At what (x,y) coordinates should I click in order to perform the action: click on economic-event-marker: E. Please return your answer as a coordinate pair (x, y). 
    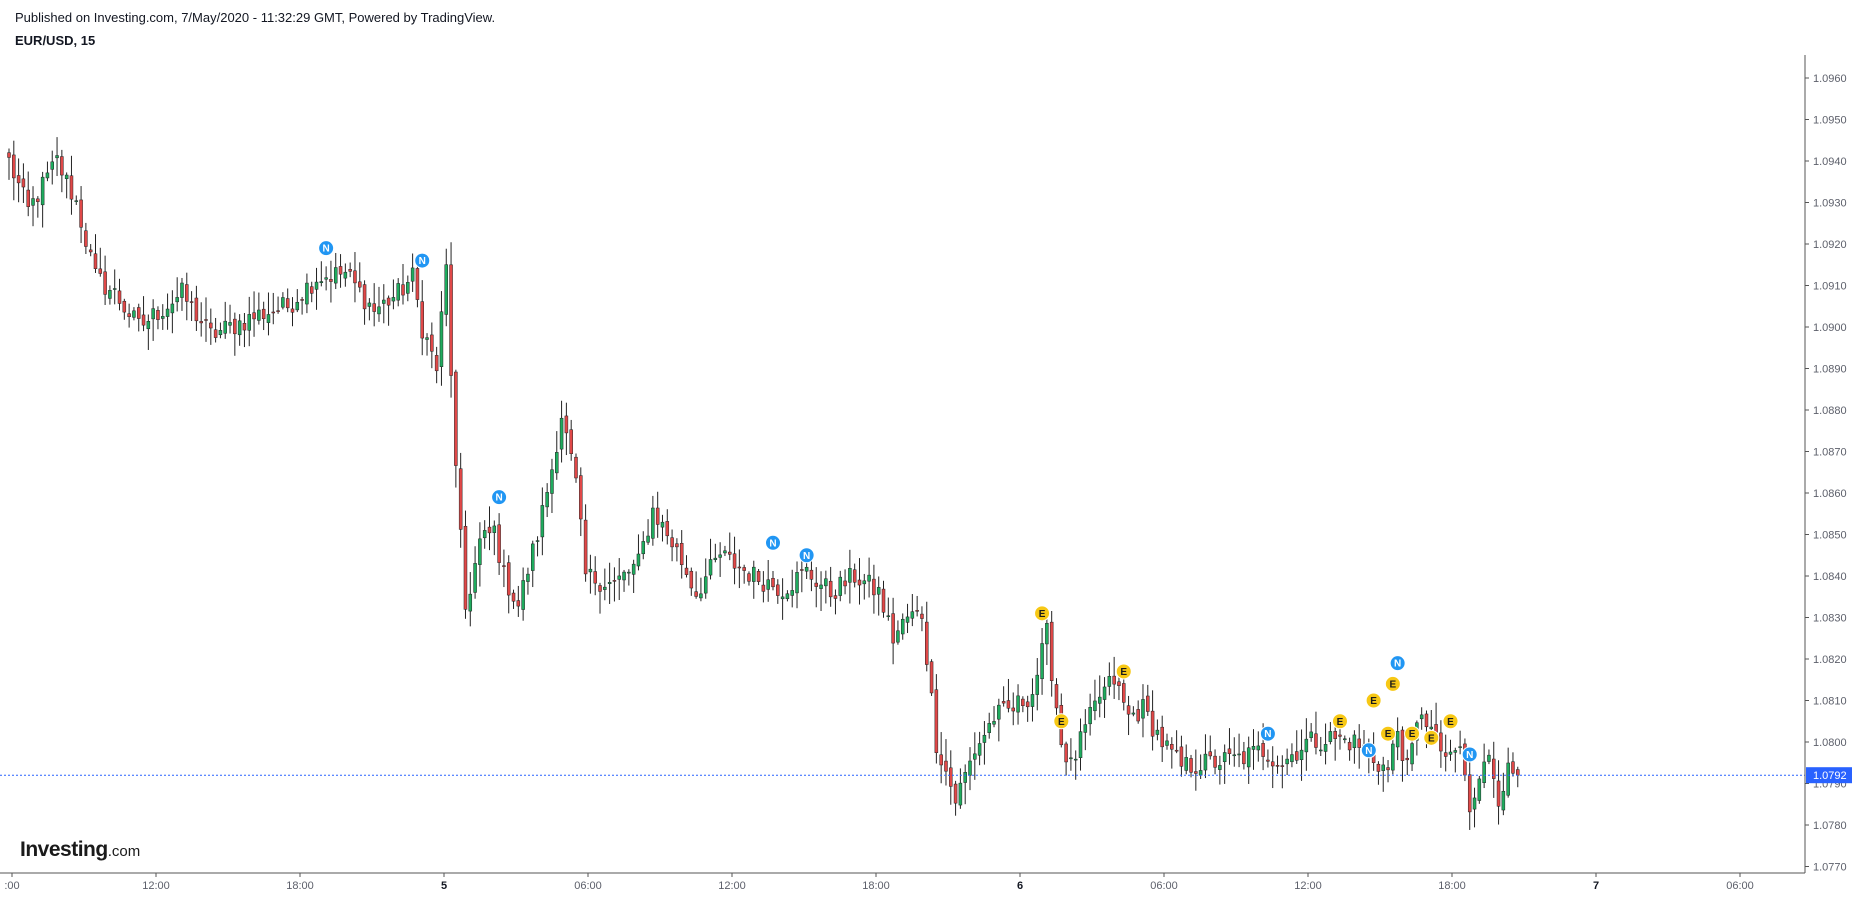
    Looking at the image, I should click on (1123, 671).